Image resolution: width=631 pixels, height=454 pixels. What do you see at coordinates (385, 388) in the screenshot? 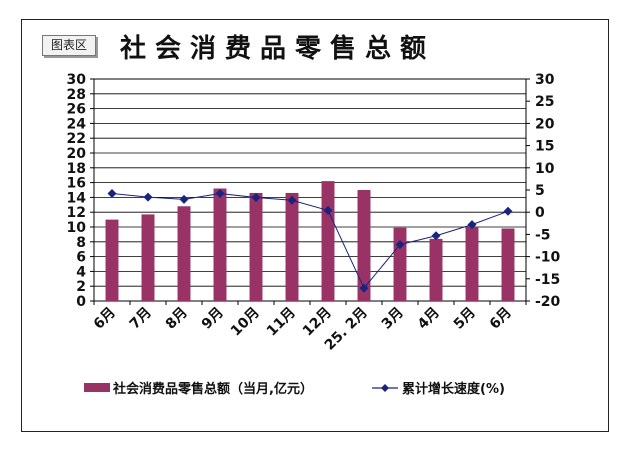
I see `legend-swatch-marker` at bounding box center [385, 388].